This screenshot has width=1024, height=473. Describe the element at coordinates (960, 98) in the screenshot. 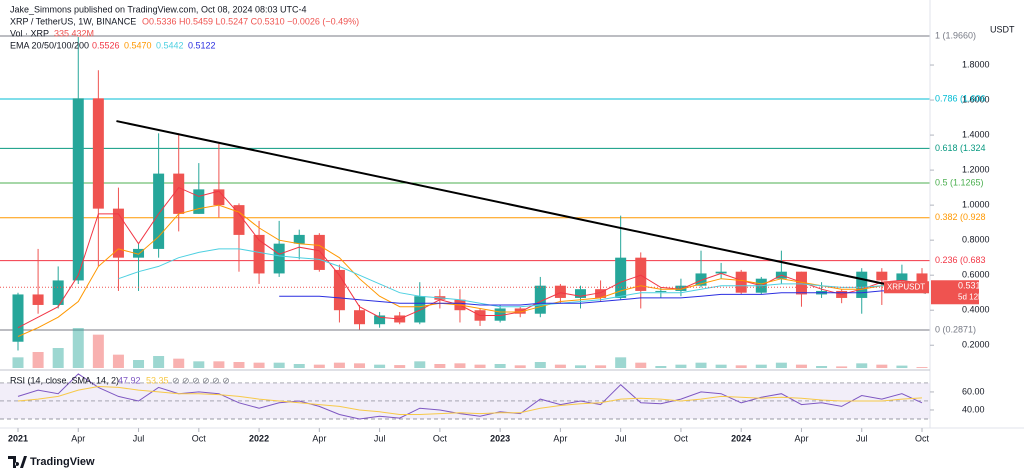

I see `fib-label: 0.786 (1.606` at that location.